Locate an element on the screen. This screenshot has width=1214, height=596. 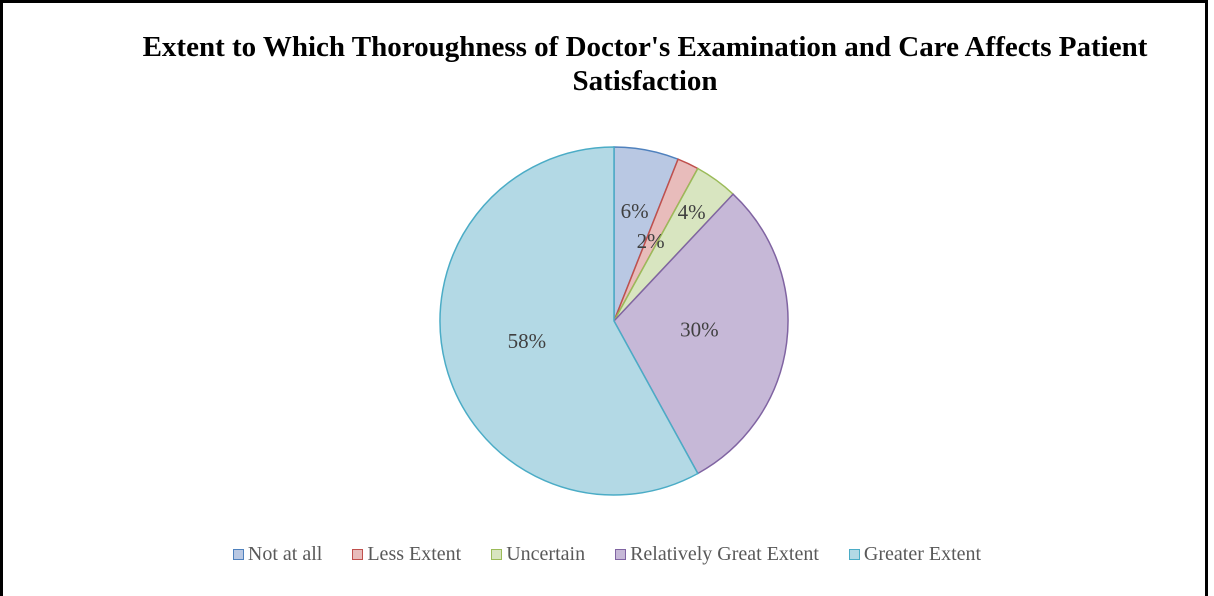
legend-item: Uncertain is located at coordinates (538, 554).